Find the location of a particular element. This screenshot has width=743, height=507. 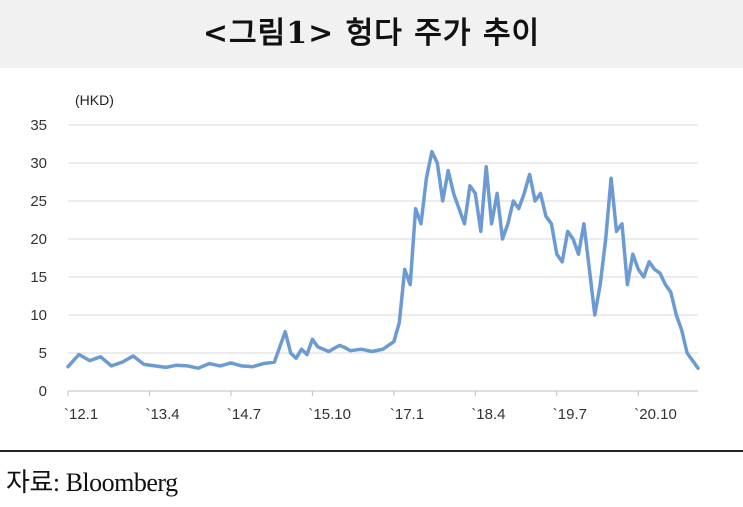

x-tick-label: `14.7 is located at coordinates (244, 414).